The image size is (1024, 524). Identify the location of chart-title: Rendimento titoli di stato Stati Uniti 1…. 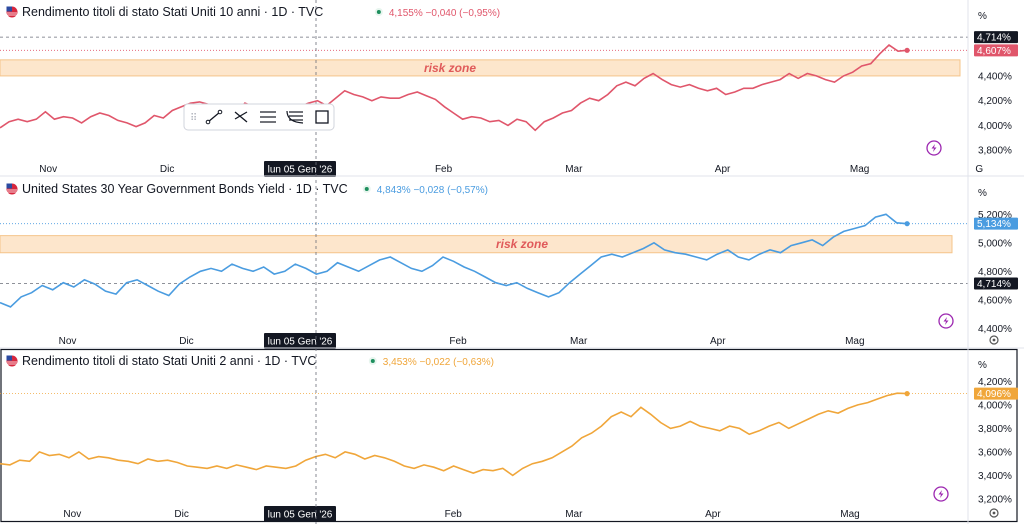
(172, 12).